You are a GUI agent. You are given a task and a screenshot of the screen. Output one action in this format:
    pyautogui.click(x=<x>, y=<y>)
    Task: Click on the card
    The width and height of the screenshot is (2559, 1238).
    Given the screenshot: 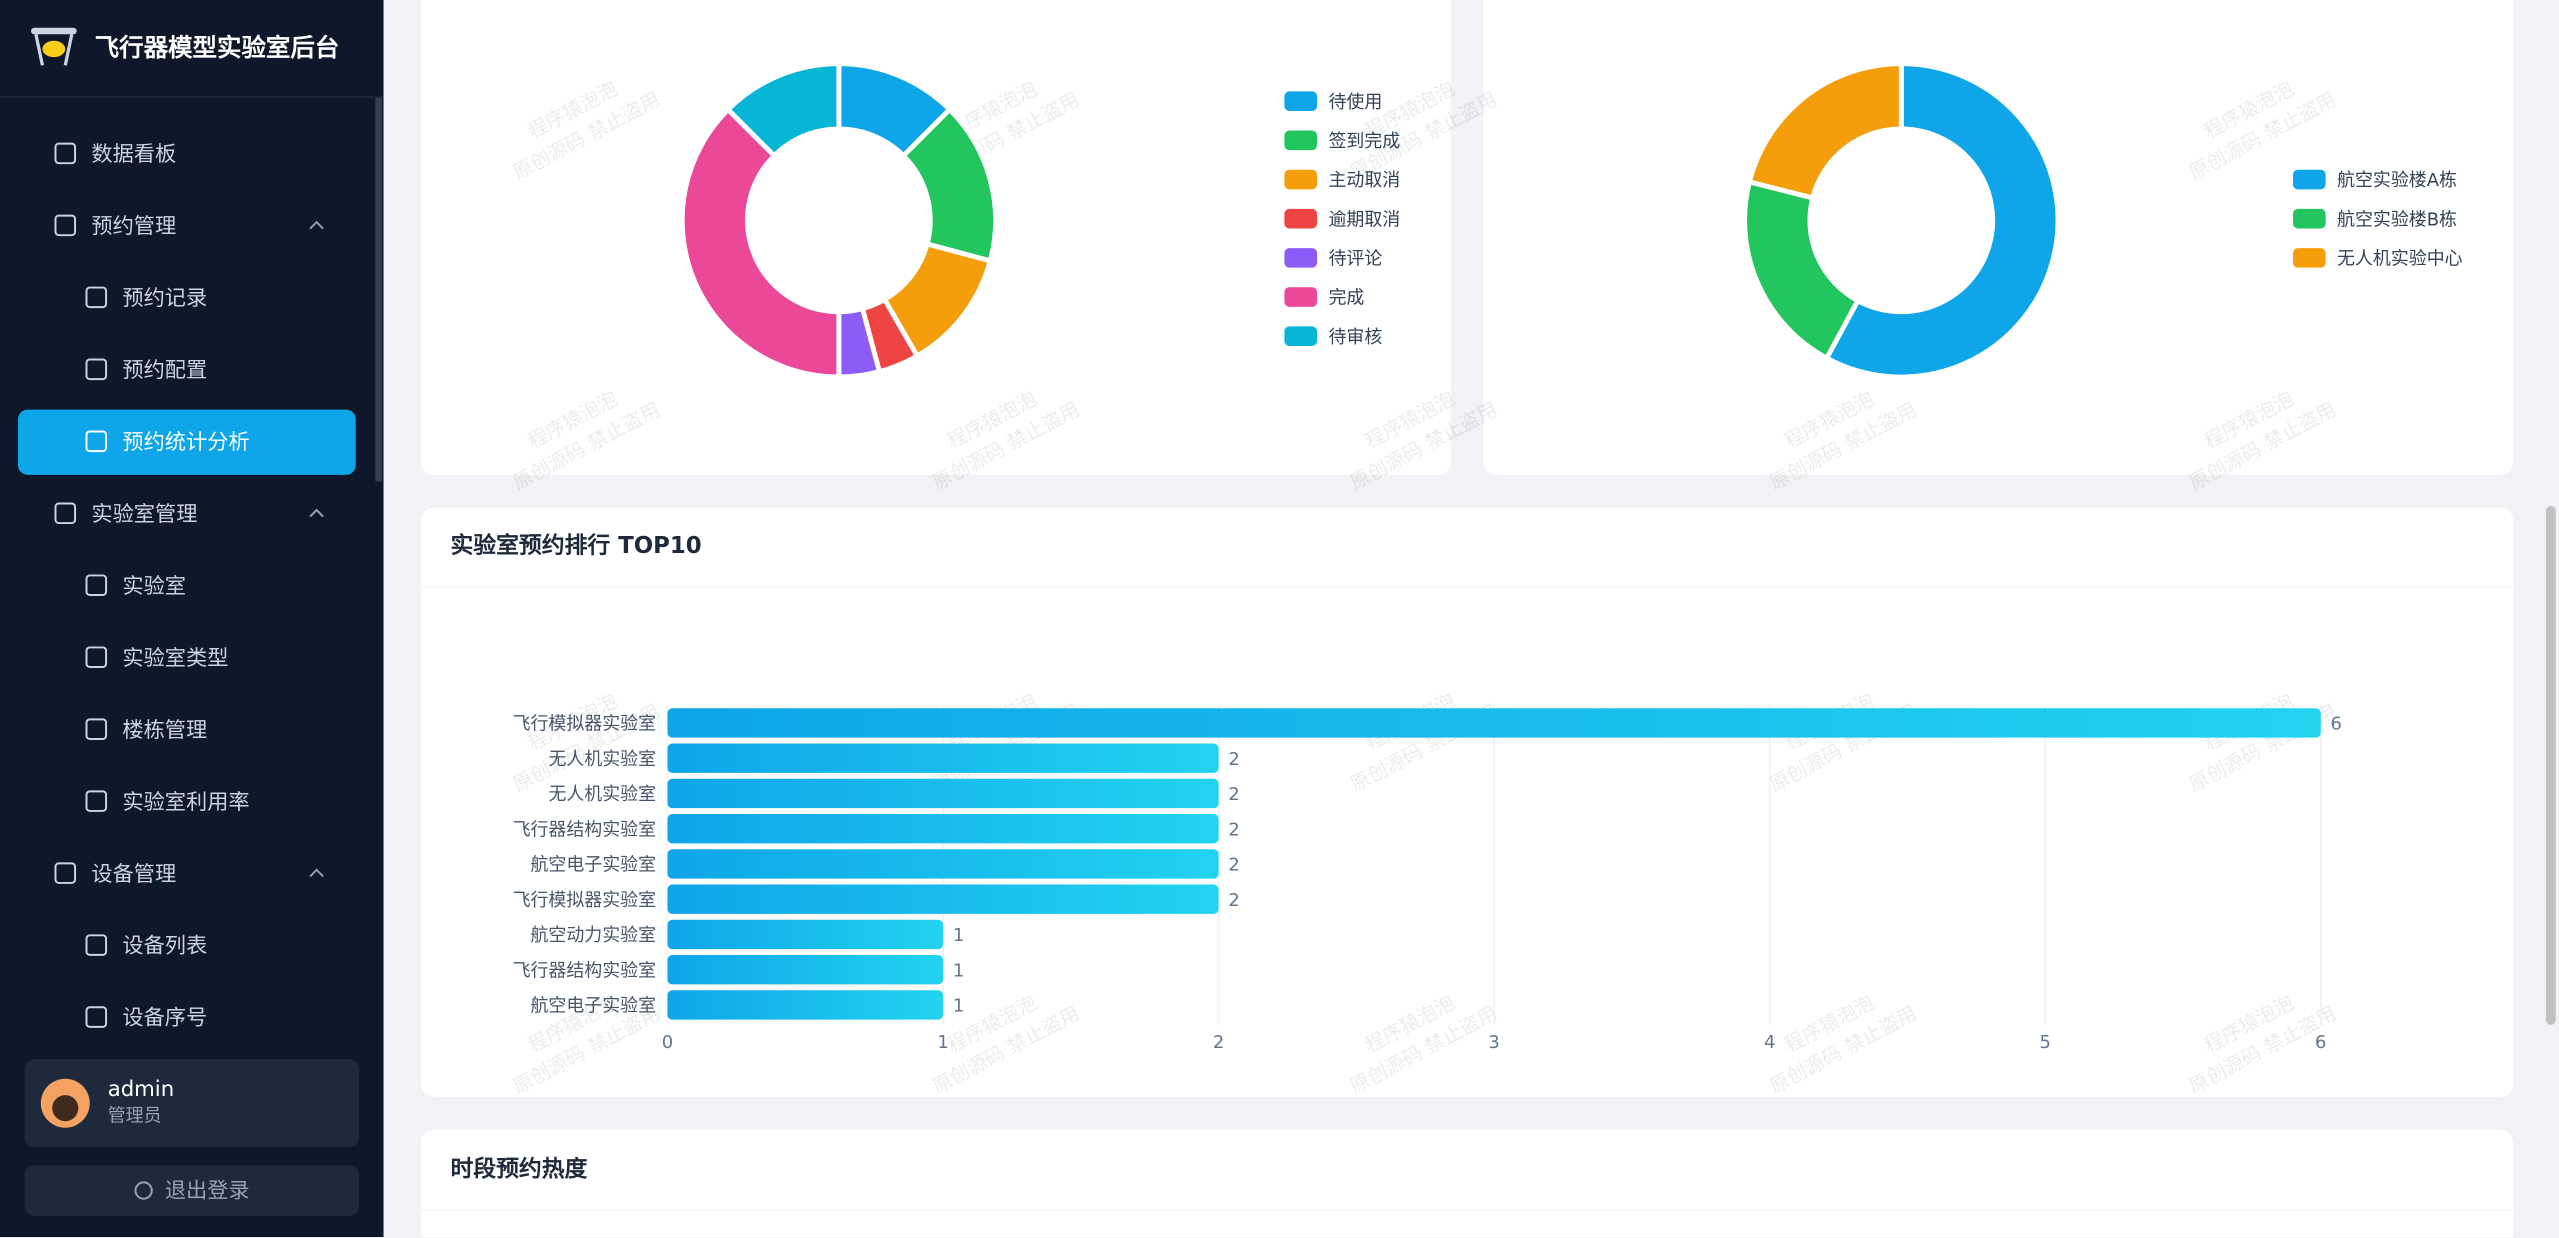 What is the action you would take?
    pyautogui.click(x=1467, y=1183)
    